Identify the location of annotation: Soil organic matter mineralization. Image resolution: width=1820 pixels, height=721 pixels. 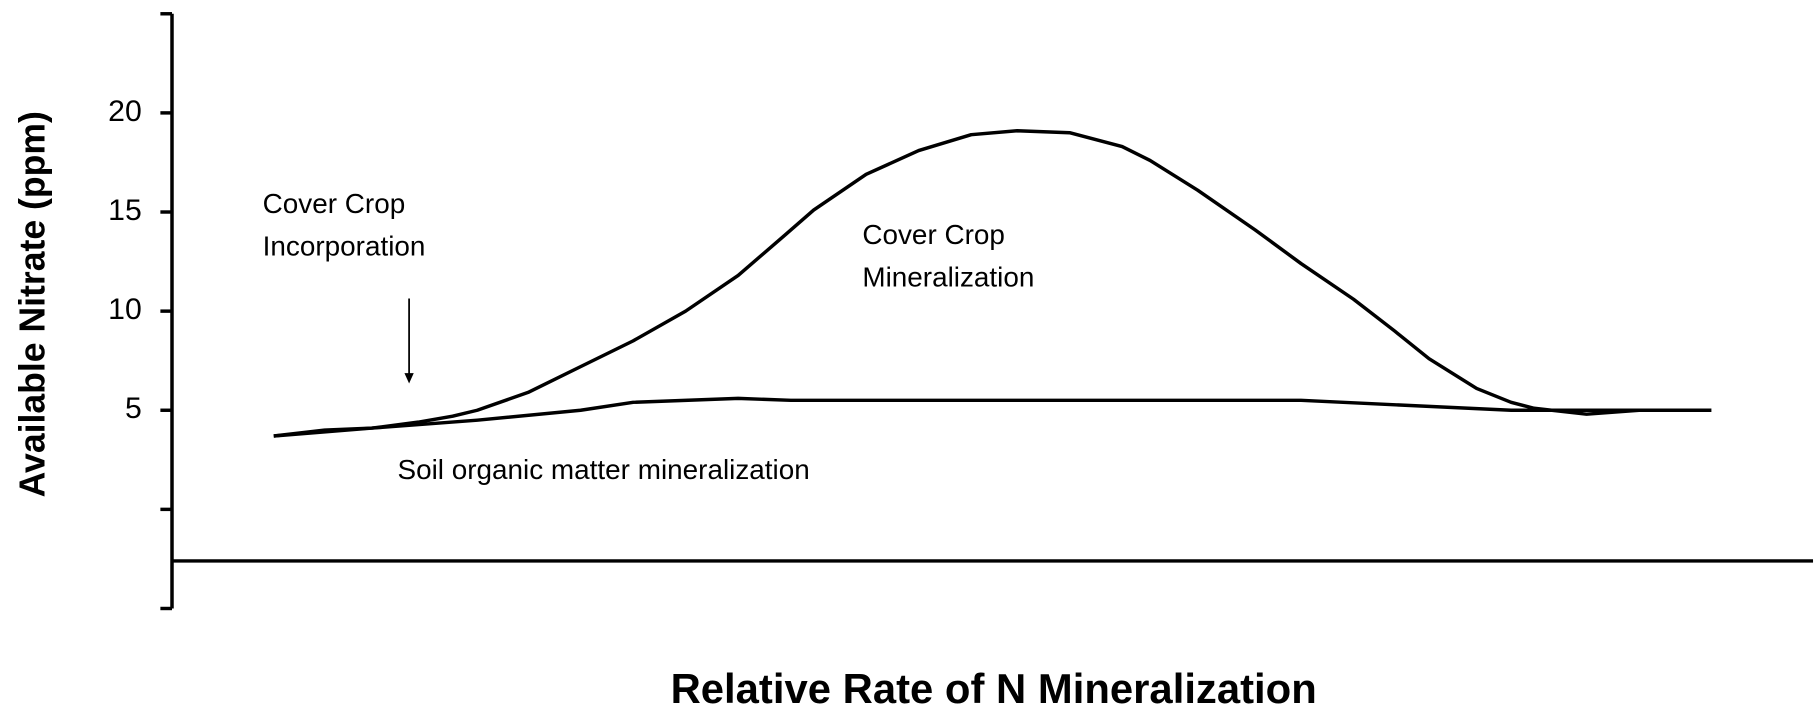
(603, 469).